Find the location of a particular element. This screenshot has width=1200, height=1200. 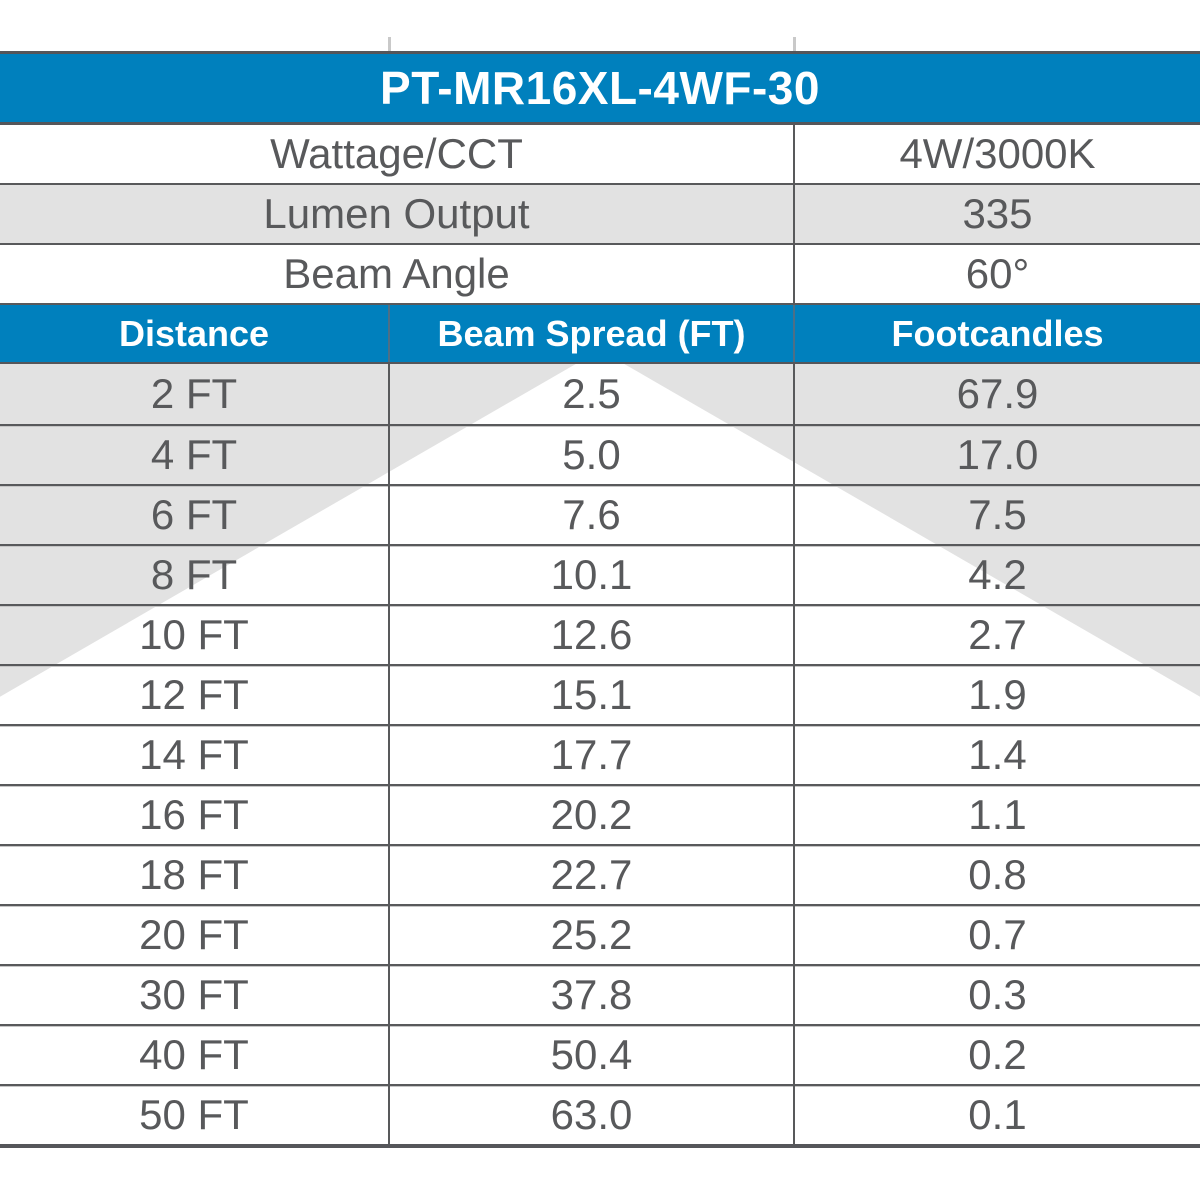

table-row: 30 FT 37.8 0.3 is located at coordinates (600, 994).